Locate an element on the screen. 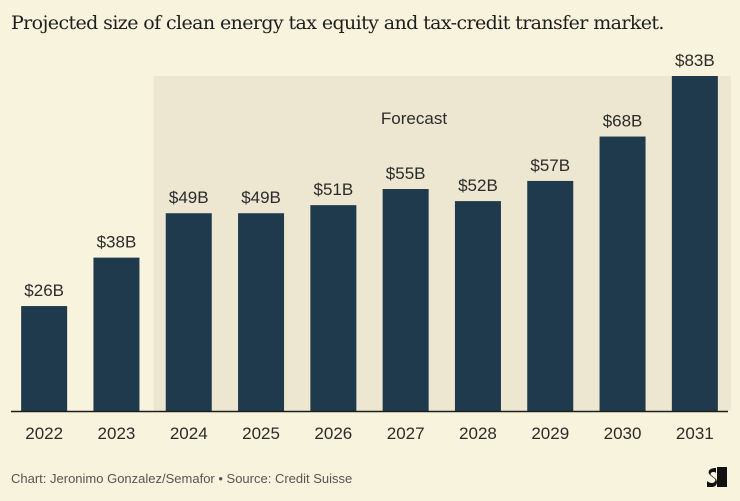  x-tick-2030: 2030 is located at coordinates (623, 433).